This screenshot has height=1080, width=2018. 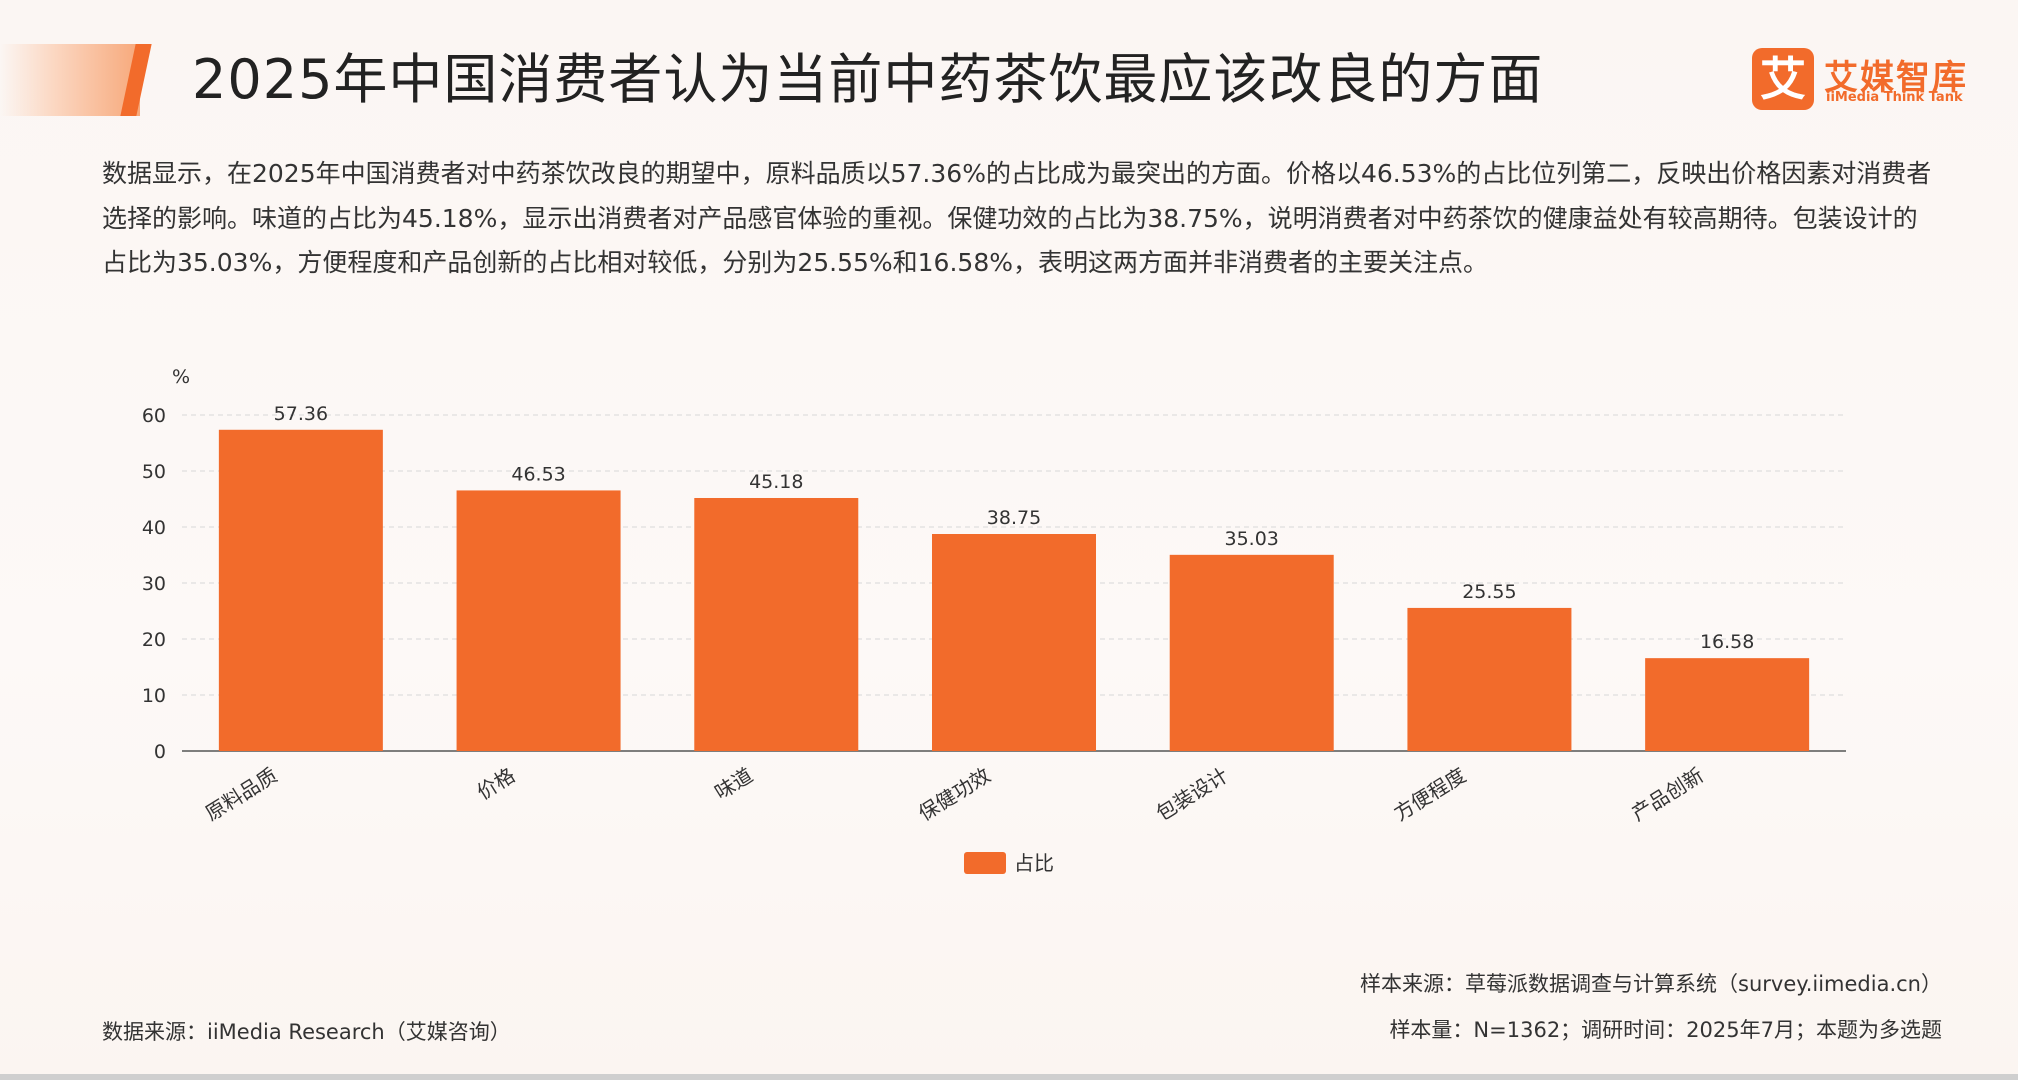 What do you see at coordinates (985, 863) in the screenshot?
I see `legend-swatch` at bounding box center [985, 863].